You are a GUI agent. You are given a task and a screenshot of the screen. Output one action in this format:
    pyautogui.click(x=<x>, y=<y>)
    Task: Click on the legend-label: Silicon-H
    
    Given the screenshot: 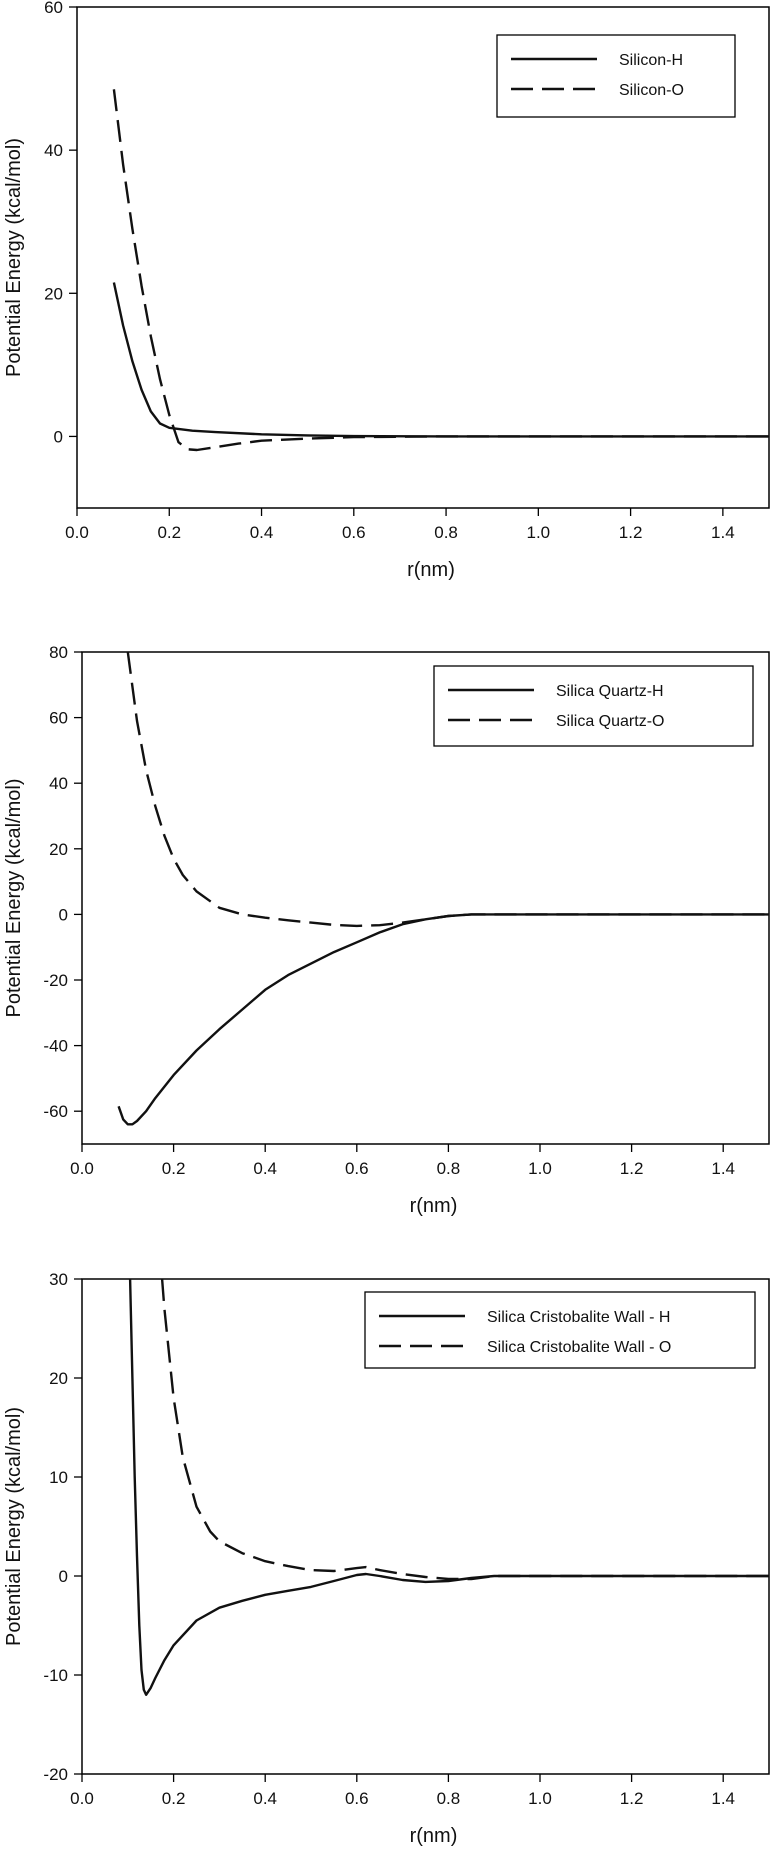 What is the action you would take?
    pyautogui.click(x=651, y=60)
    